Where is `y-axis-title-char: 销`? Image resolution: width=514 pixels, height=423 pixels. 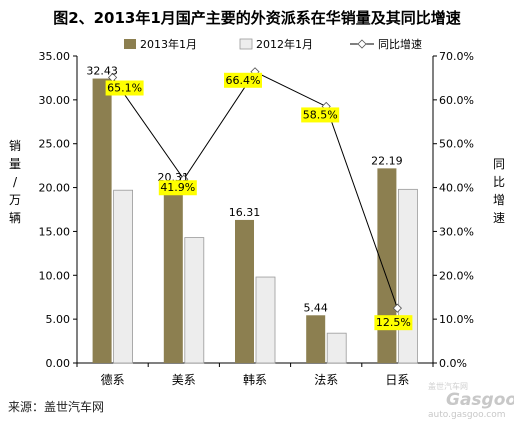 y-axis-title-char: 销 is located at coordinates (15, 146).